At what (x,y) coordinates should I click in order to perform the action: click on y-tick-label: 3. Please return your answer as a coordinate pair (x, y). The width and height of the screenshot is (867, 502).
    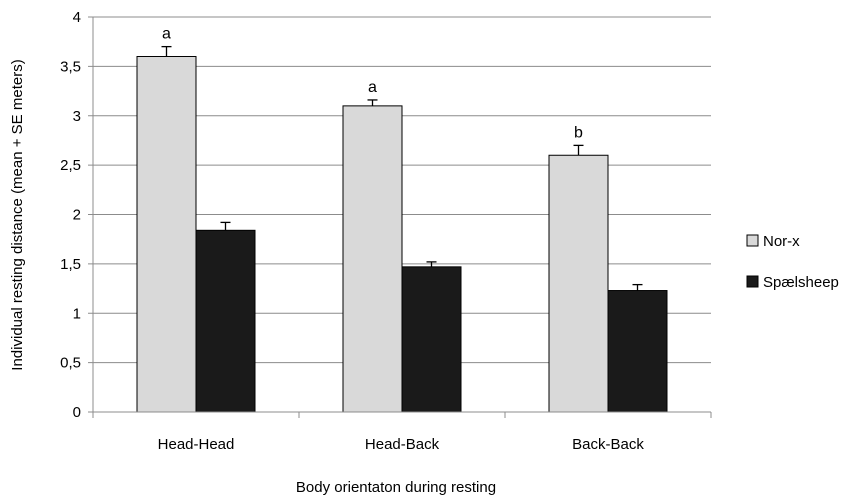
    Looking at the image, I should click on (77, 116).